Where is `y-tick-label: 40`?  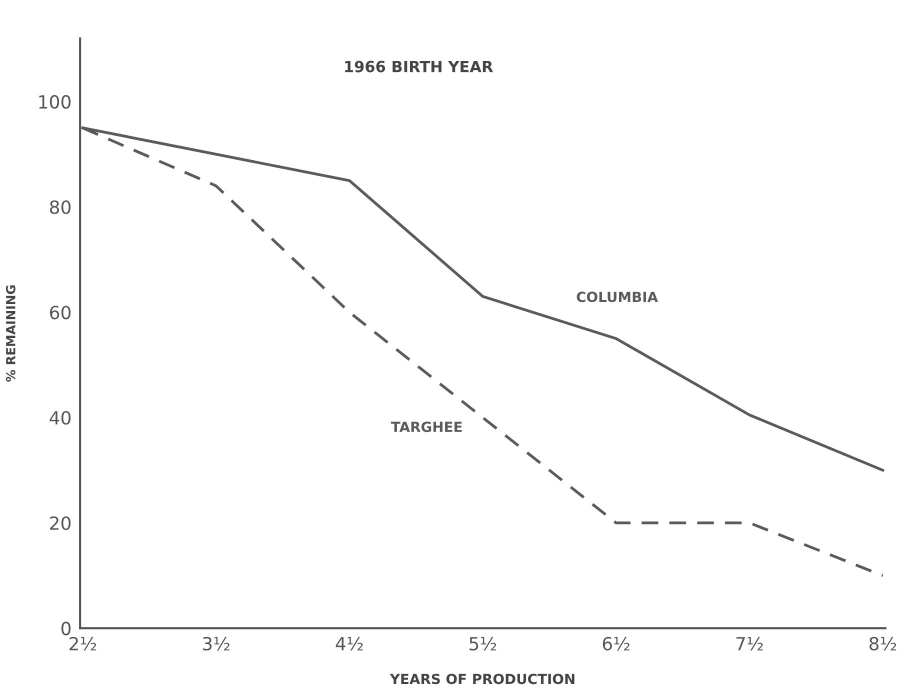
y-tick-label: 40 is located at coordinates (60, 418).